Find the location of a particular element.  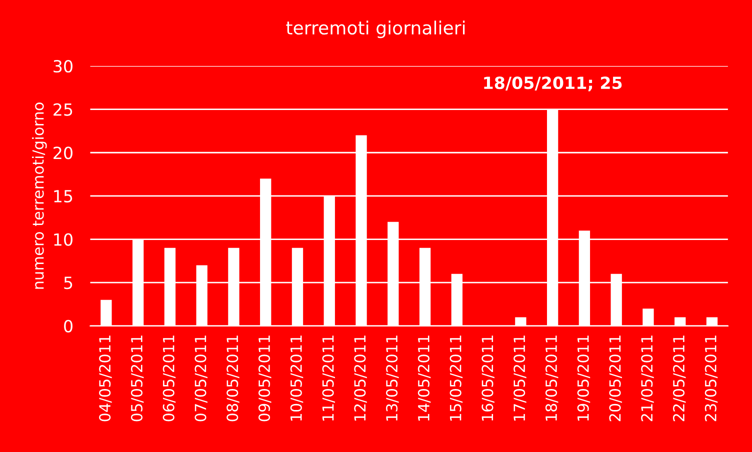

x-tick-label: 15/05/2011 is located at coordinates (456, 378).